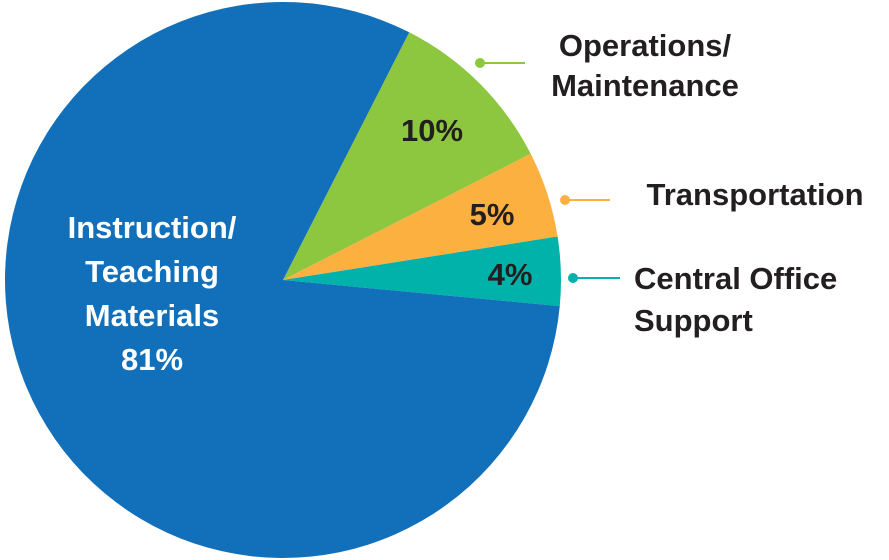 This screenshot has height=560, width=889. What do you see at coordinates (152, 315) in the screenshot?
I see `category-label: Materials` at bounding box center [152, 315].